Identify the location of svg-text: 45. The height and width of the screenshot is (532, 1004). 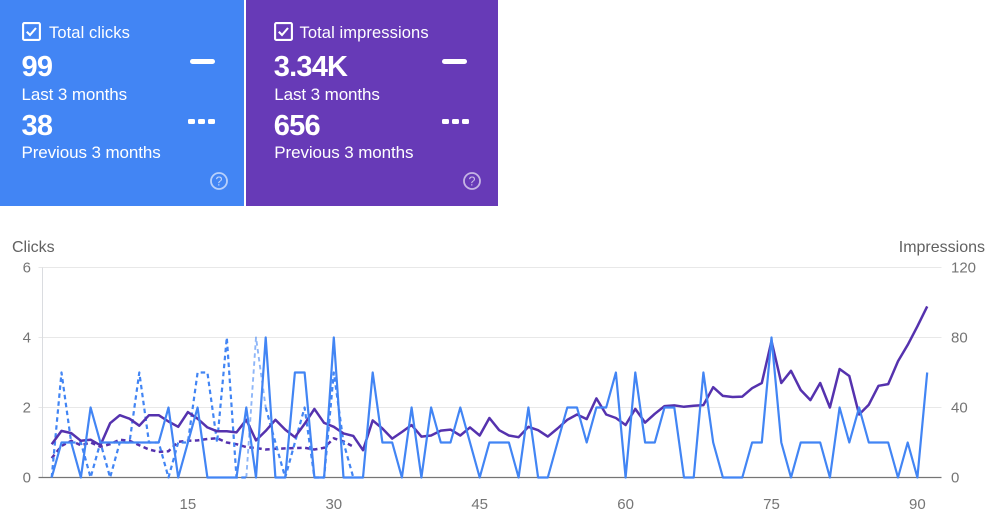
(479, 504).